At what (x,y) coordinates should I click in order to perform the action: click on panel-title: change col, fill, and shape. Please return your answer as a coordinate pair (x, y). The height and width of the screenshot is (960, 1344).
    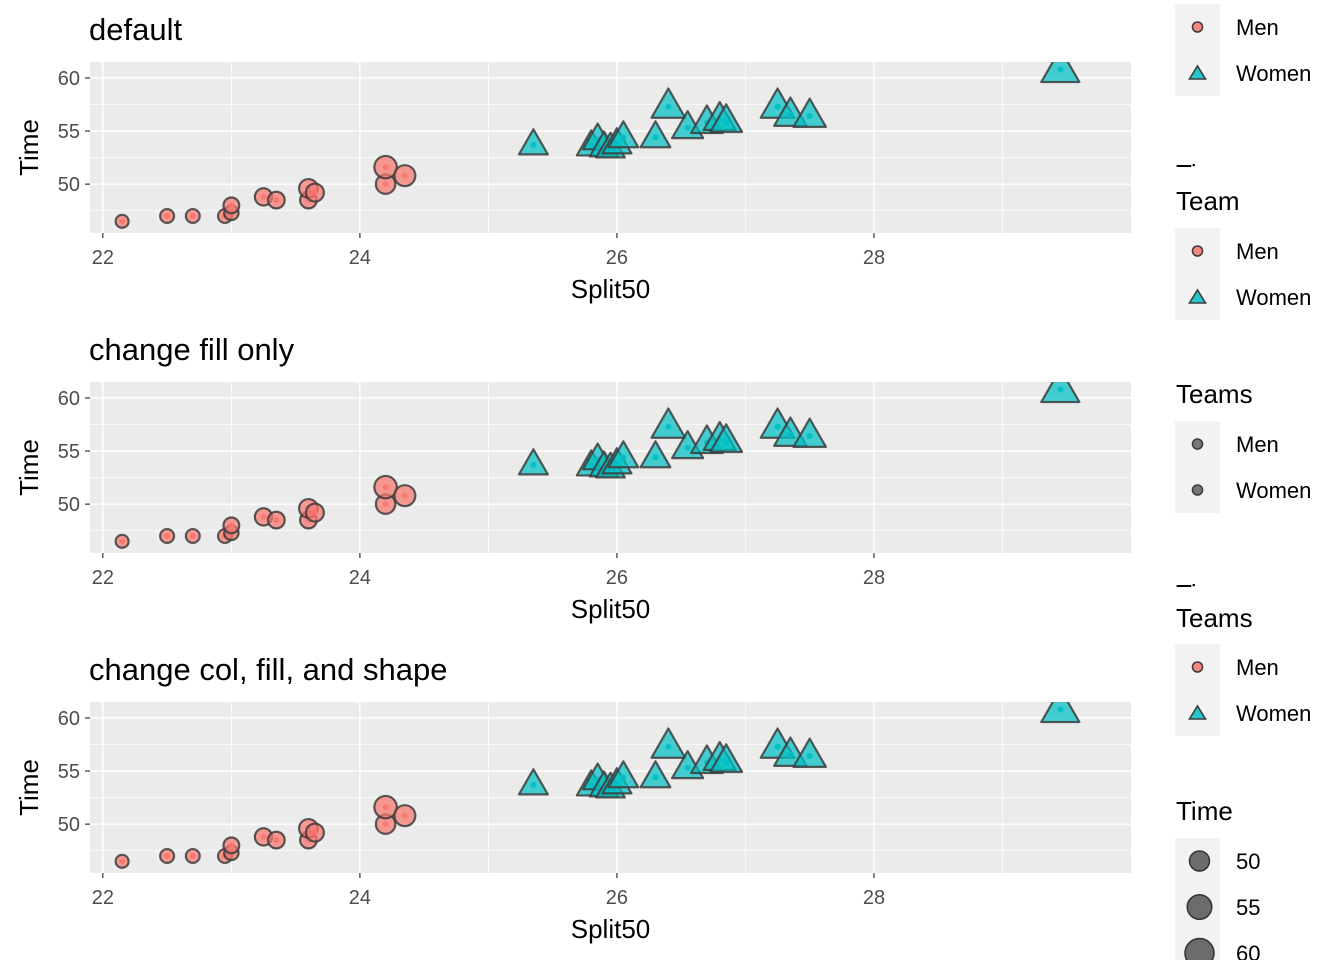
    Looking at the image, I should click on (268, 669).